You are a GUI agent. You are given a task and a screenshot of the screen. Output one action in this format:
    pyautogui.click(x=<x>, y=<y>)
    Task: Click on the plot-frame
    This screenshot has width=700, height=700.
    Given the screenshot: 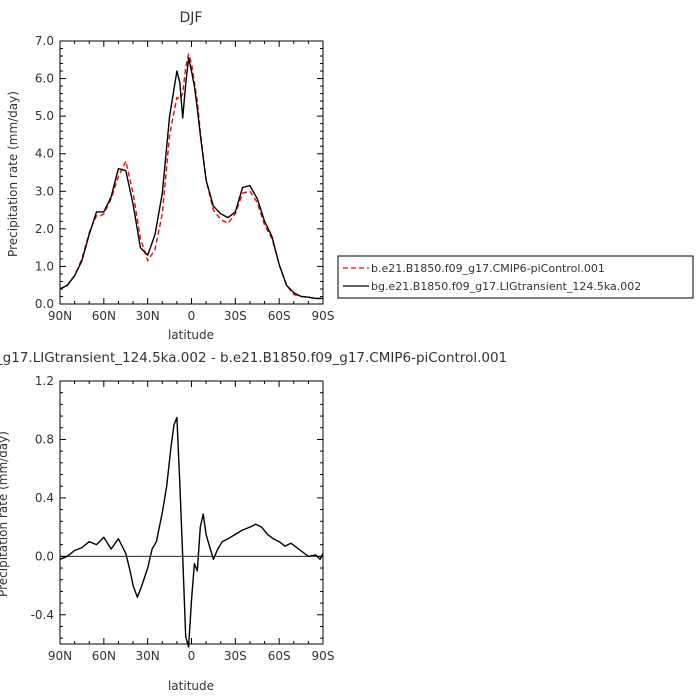 What is the action you would take?
    pyautogui.click(x=191, y=172)
    